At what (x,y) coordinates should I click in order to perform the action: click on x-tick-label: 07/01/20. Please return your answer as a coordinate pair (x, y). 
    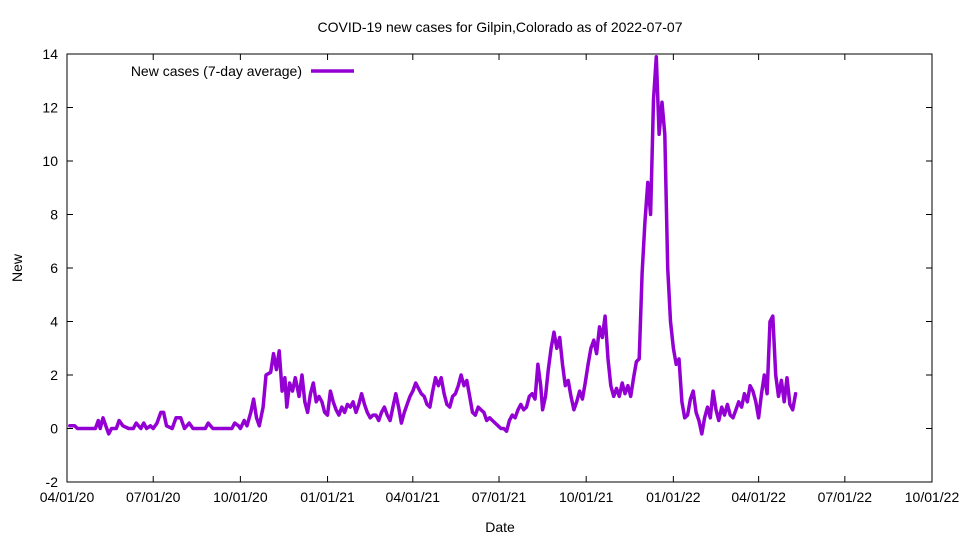
    Looking at the image, I should click on (153, 497).